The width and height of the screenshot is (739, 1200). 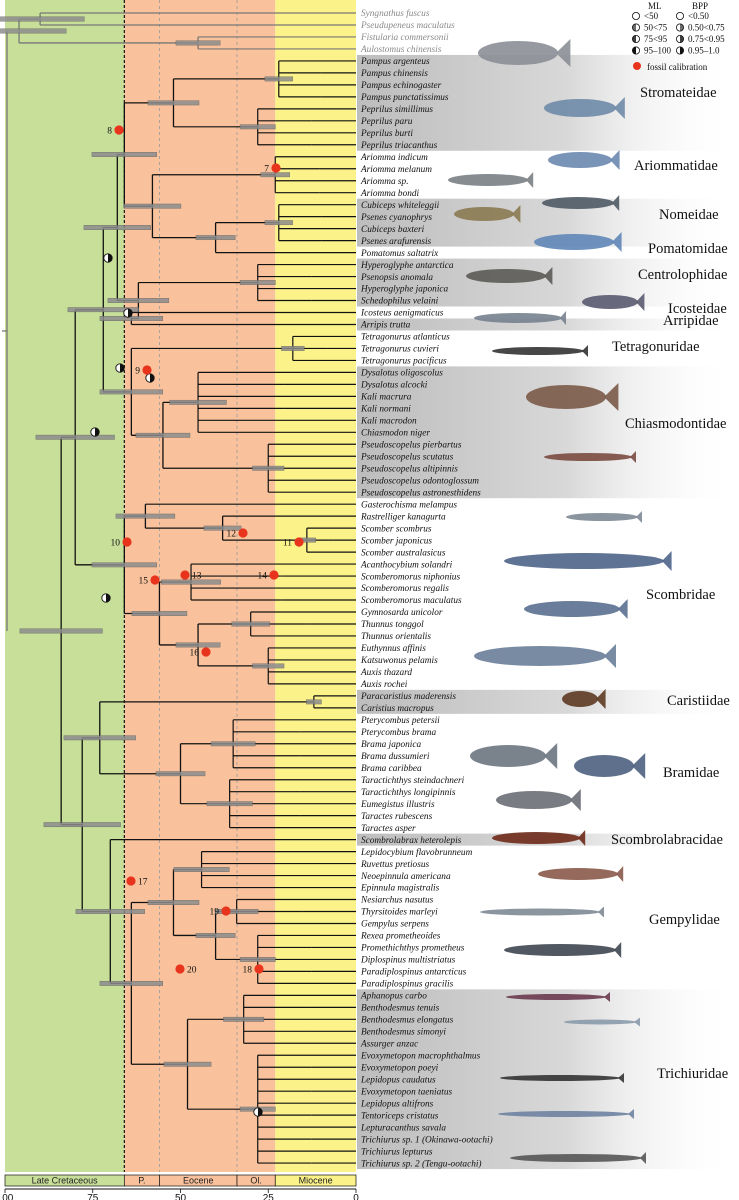 I want to click on family-label: Stromateidae, so click(x=678, y=93).